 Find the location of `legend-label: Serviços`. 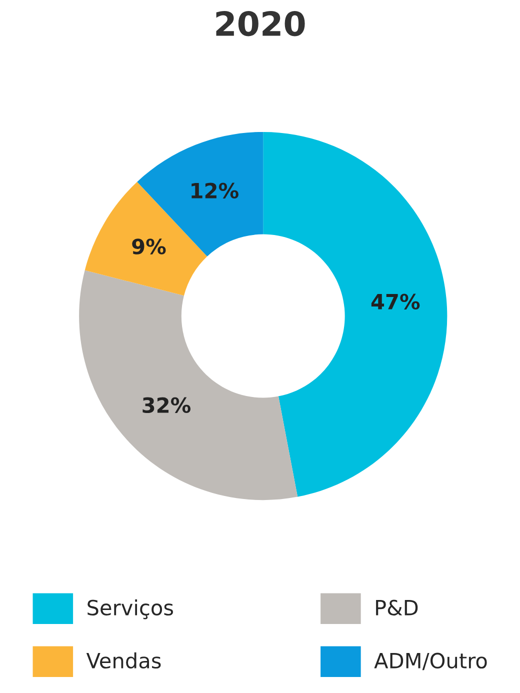

legend-label: Serviços is located at coordinates (131, 609).